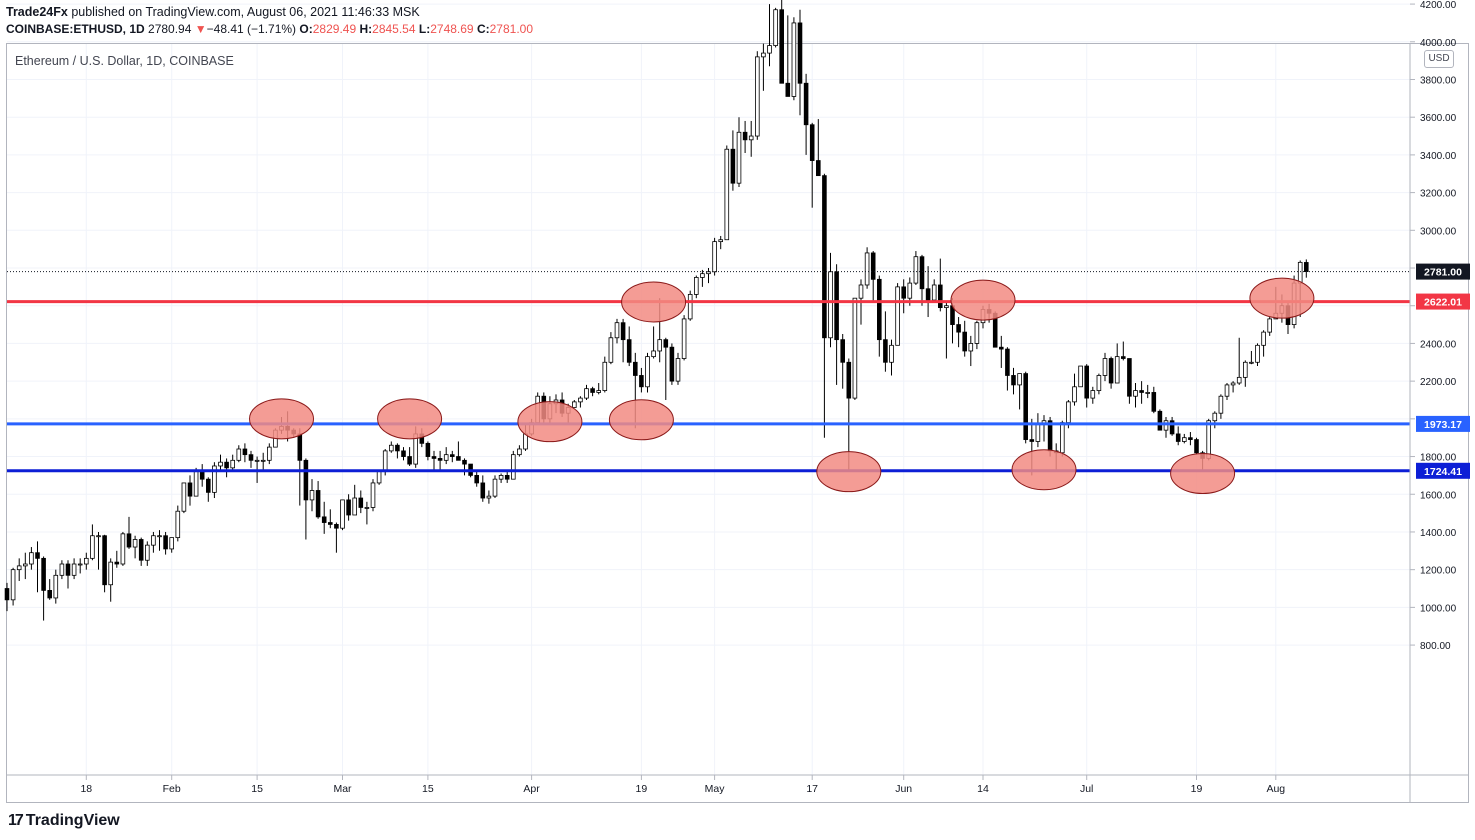  Describe the element at coordinates (16, 820) in the screenshot. I see `tradingview-logo-icon: 17` at that location.